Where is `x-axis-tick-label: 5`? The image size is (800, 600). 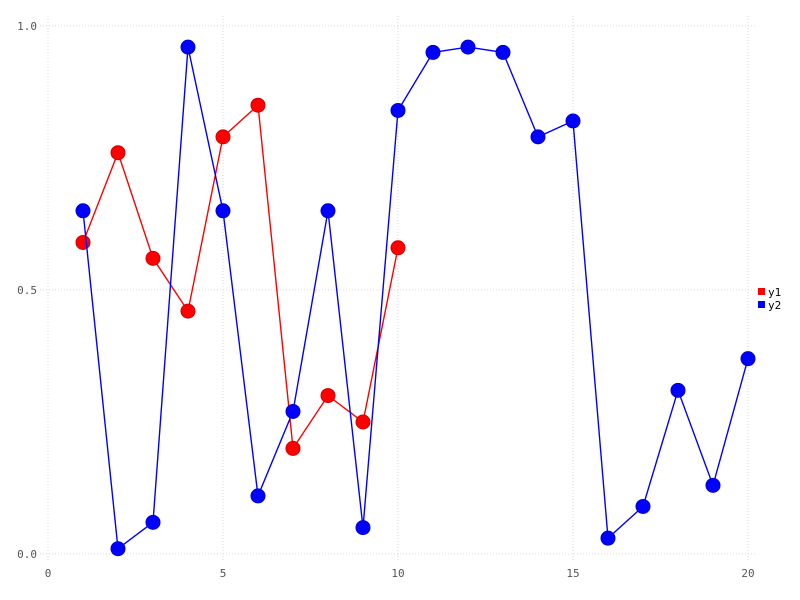
x-axis-tick-label: 5 is located at coordinates (223, 573).